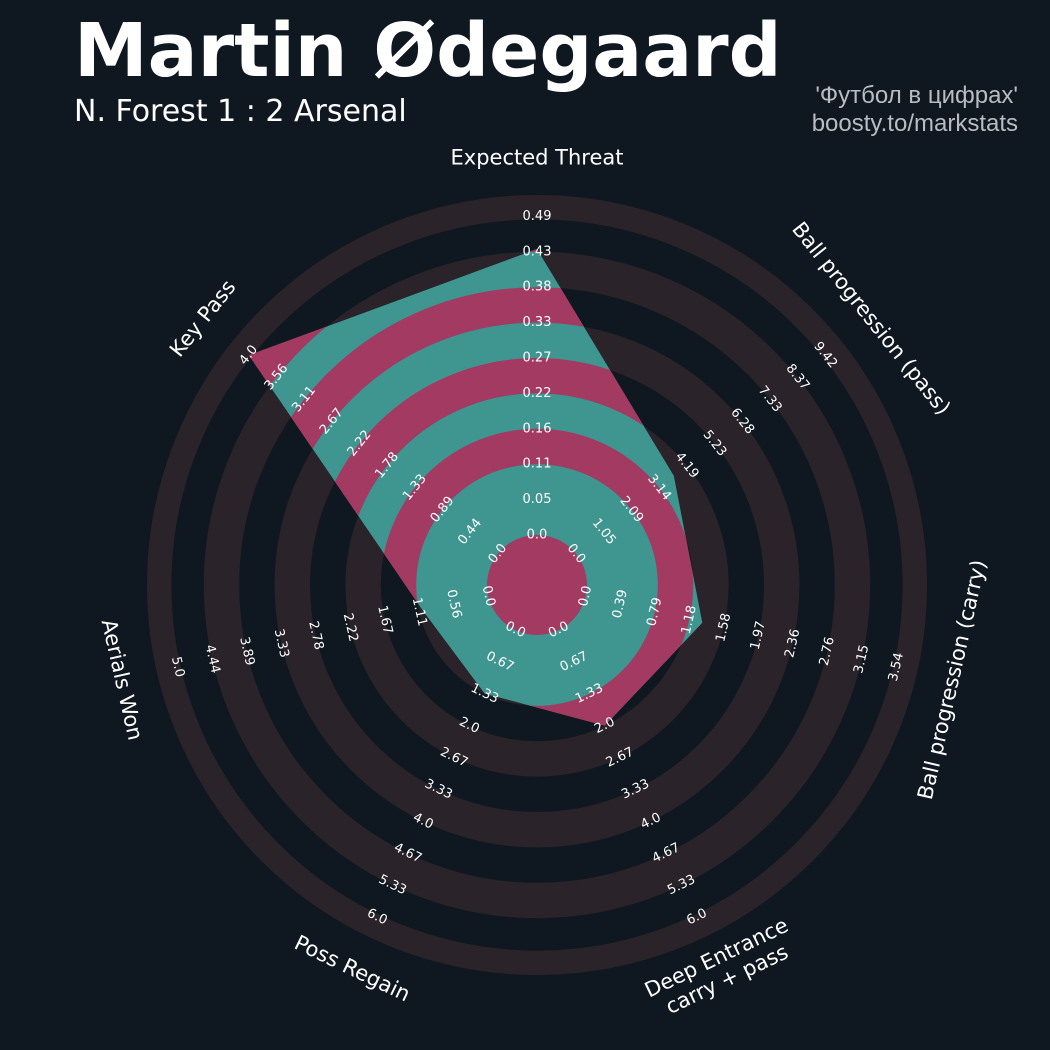 This screenshot has height=1050, width=1050. What do you see at coordinates (914, 123) in the screenshot?
I see `credit-line-2: boosty.to/markstats` at bounding box center [914, 123].